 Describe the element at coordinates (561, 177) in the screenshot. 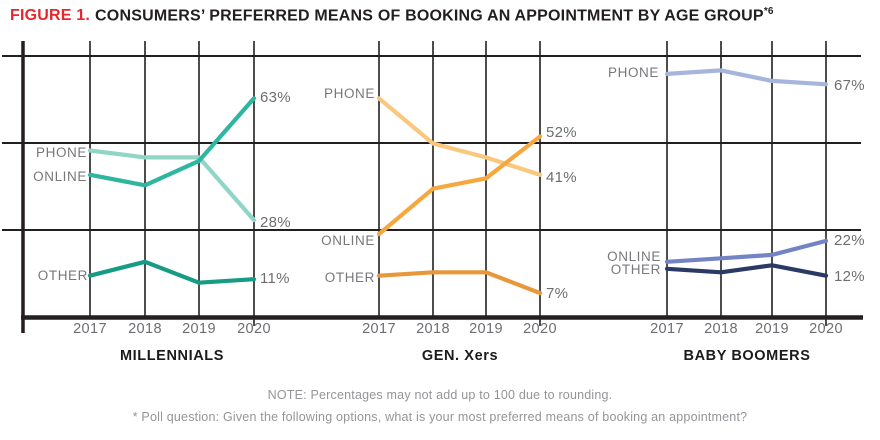

I see `value-label-phone-2020: 41%` at that location.